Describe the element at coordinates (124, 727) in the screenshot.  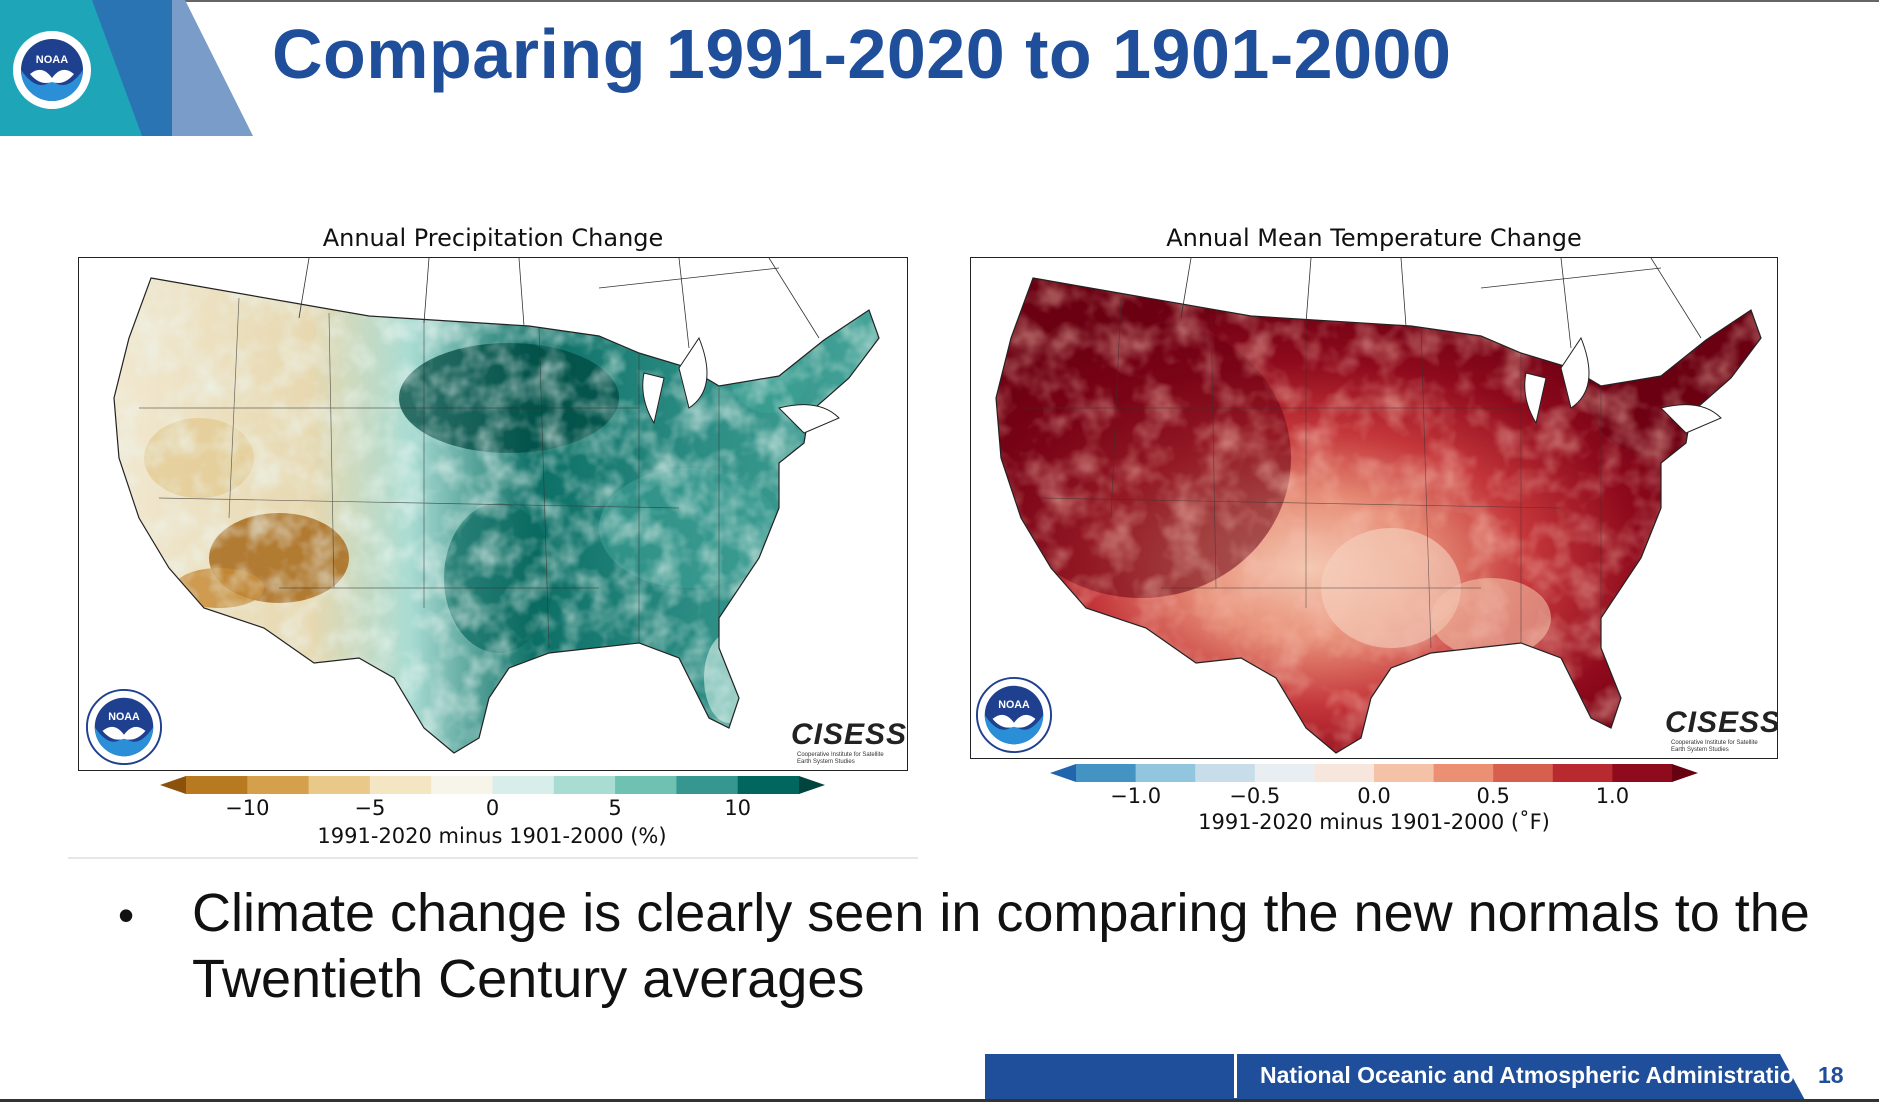
I see `precip-noaa-logo: NOAA` at that location.